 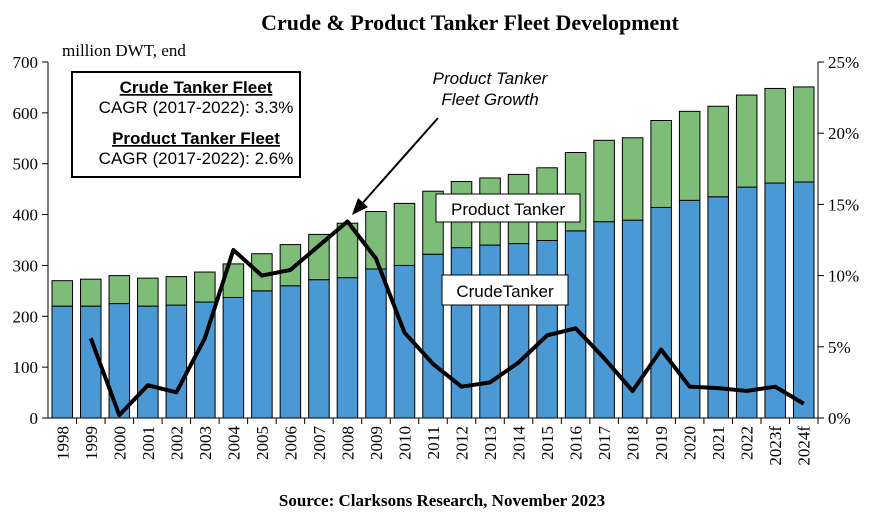 I want to click on y-tick-label: 300, so click(x=26, y=265).